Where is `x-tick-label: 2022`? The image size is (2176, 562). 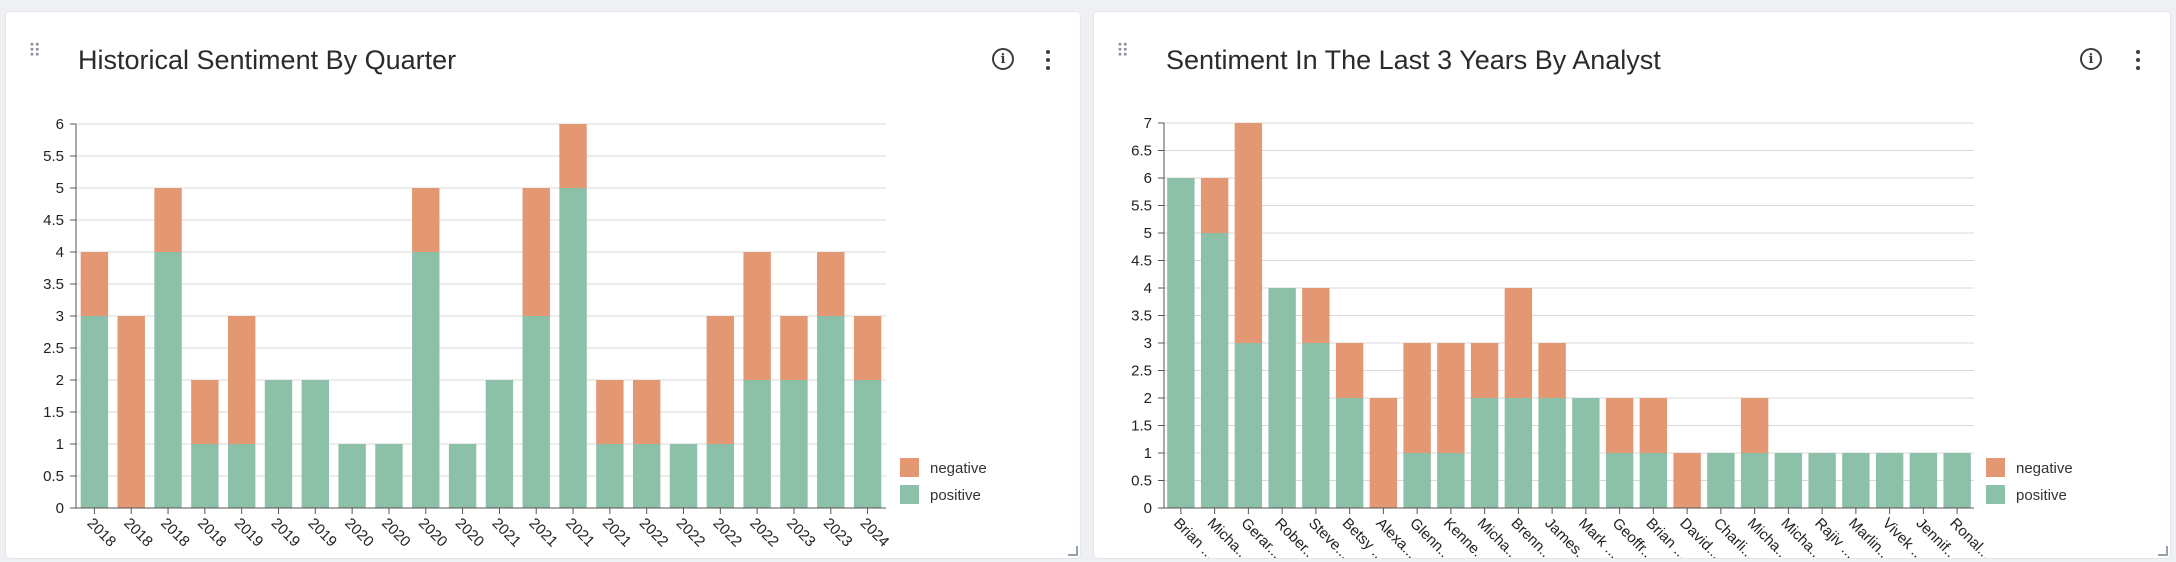 x-tick-label: 2022 is located at coordinates (691, 533).